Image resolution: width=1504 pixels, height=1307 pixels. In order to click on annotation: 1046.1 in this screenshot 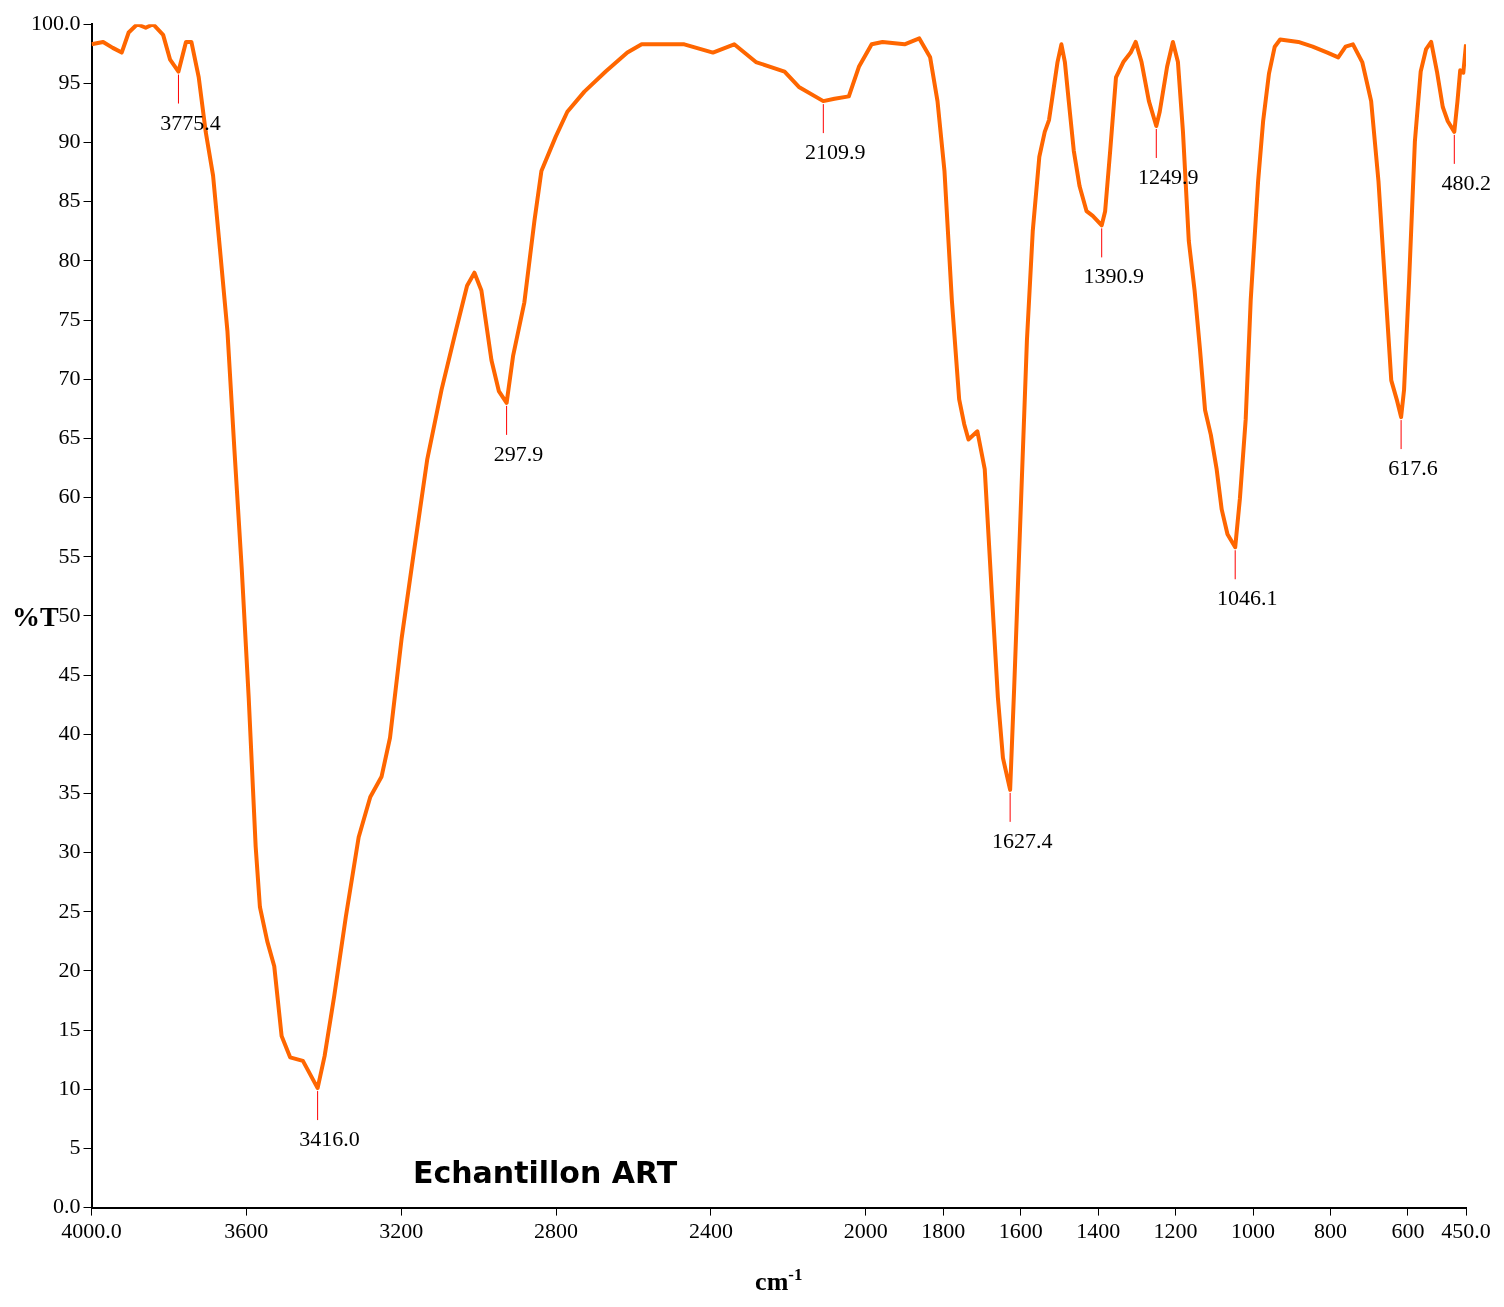, I will do `click(1247, 598)`.